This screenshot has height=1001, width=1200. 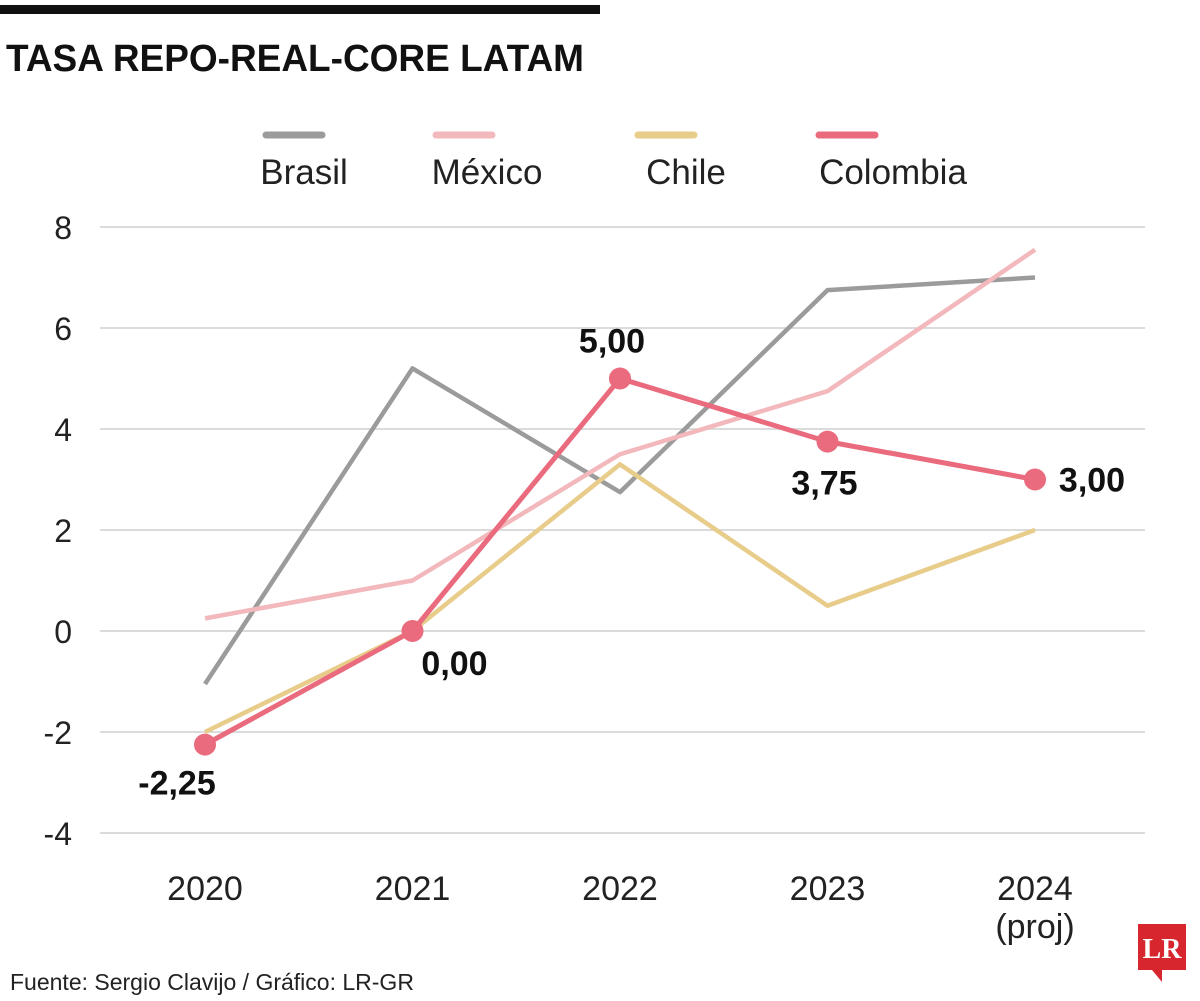 I want to click on y-tick-label: 6, so click(x=63, y=329).